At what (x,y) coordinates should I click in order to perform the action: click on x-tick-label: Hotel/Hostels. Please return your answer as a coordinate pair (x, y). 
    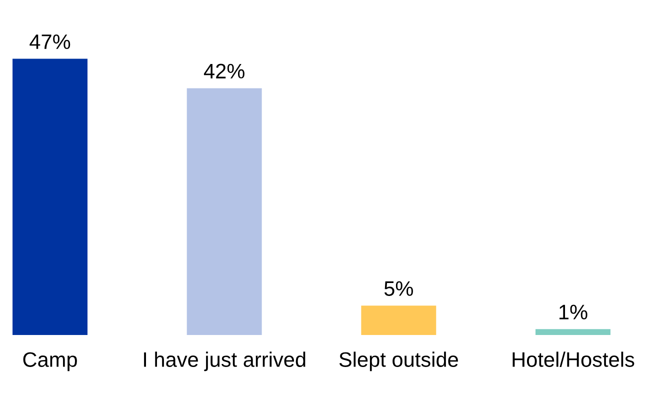
    Looking at the image, I should click on (573, 359).